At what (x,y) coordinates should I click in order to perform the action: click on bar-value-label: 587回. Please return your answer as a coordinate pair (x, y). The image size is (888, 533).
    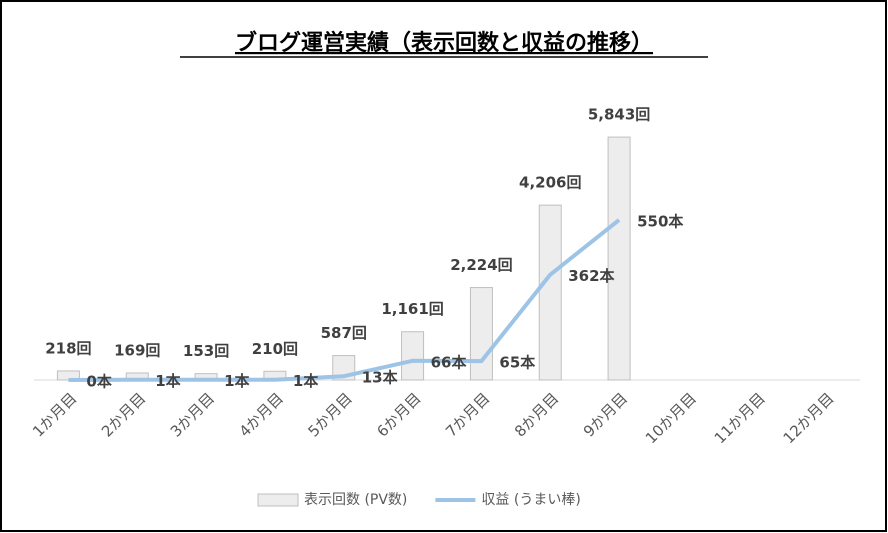
    Looking at the image, I should click on (344, 333).